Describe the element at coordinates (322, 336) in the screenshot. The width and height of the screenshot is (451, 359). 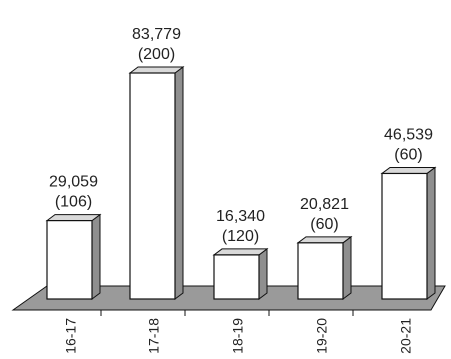
I see `x-axis-tick-label: 19-20` at that location.